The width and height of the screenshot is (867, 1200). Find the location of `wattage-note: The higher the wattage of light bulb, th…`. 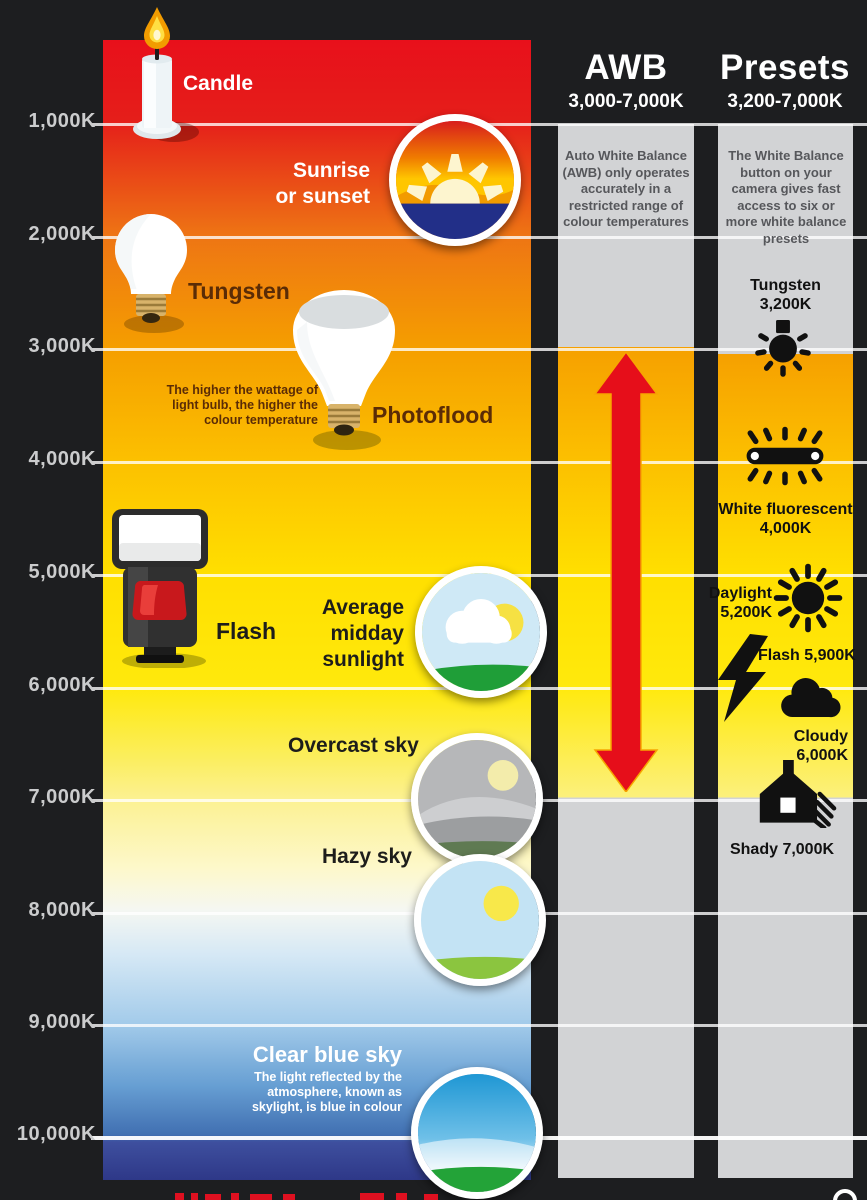

wattage-note: The higher the wattage of light bulb, th… is located at coordinates (242, 405).